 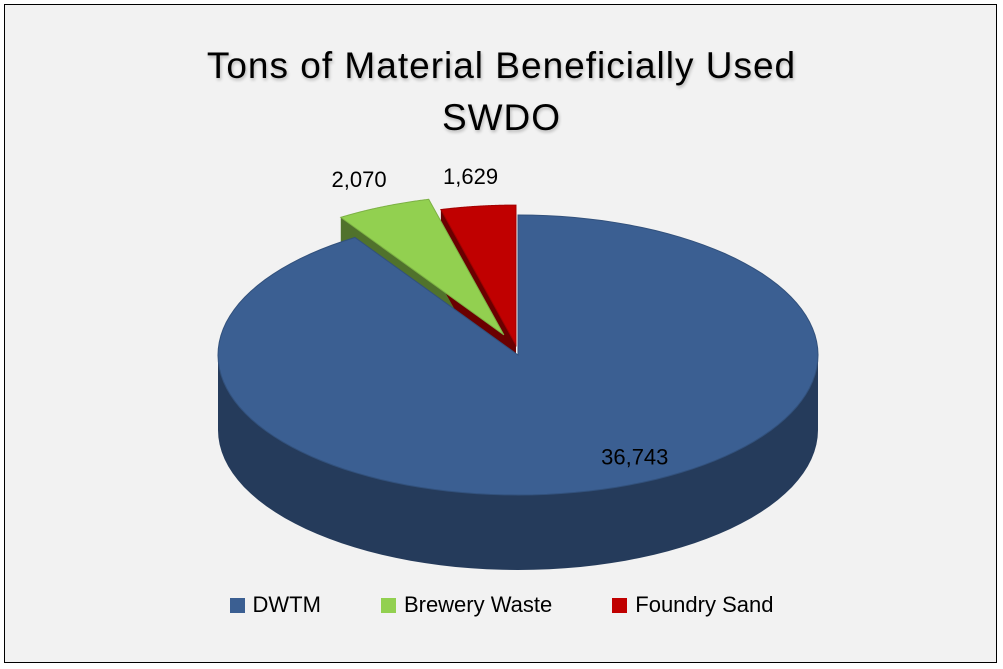 I want to click on data-label: 2,070, so click(x=359, y=179).